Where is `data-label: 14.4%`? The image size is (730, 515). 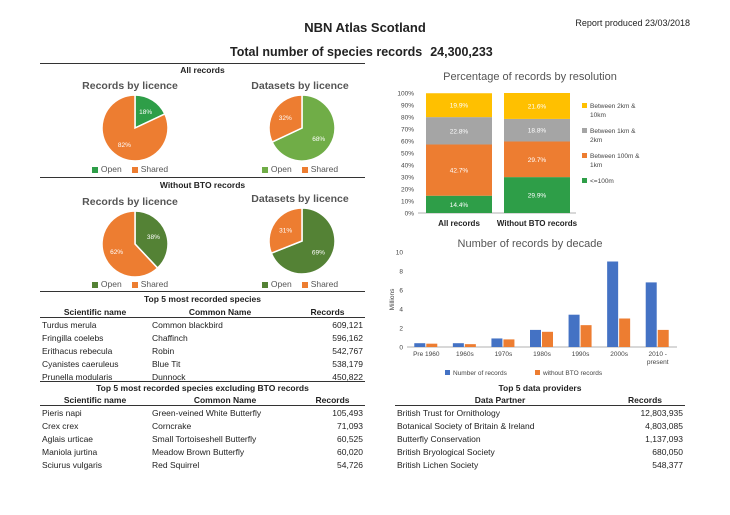
data-label: 14.4% is located at coordinates (459, 205).